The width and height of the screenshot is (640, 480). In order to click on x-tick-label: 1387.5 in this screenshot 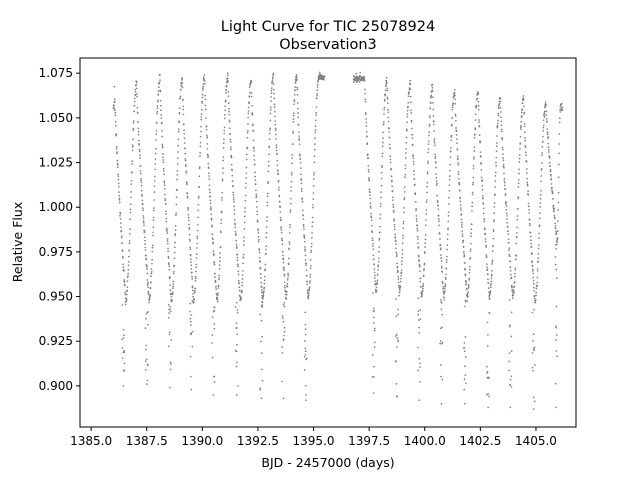, I will do `click(147, 441)`.